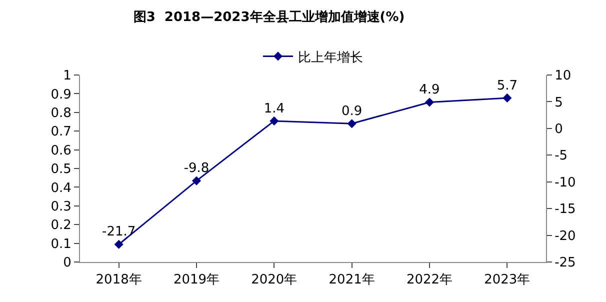  I want to click on x-tick-label: 2019年, so click(196, 280).